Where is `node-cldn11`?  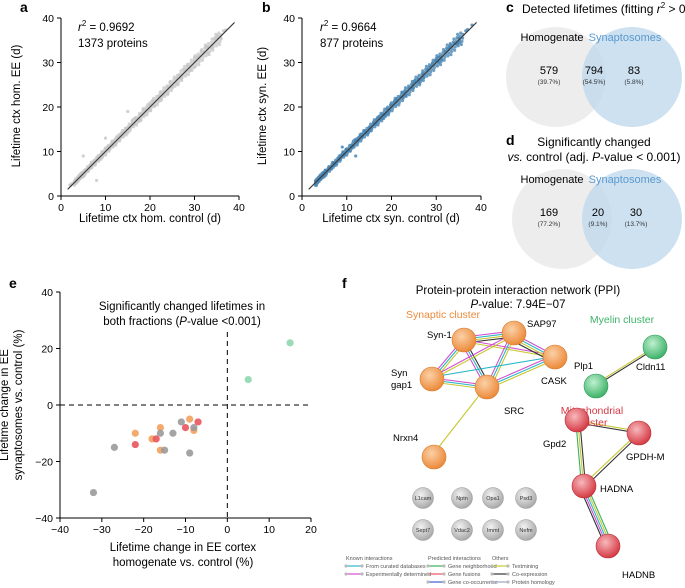
node-cldn11 is located at coordinates (655, 347).